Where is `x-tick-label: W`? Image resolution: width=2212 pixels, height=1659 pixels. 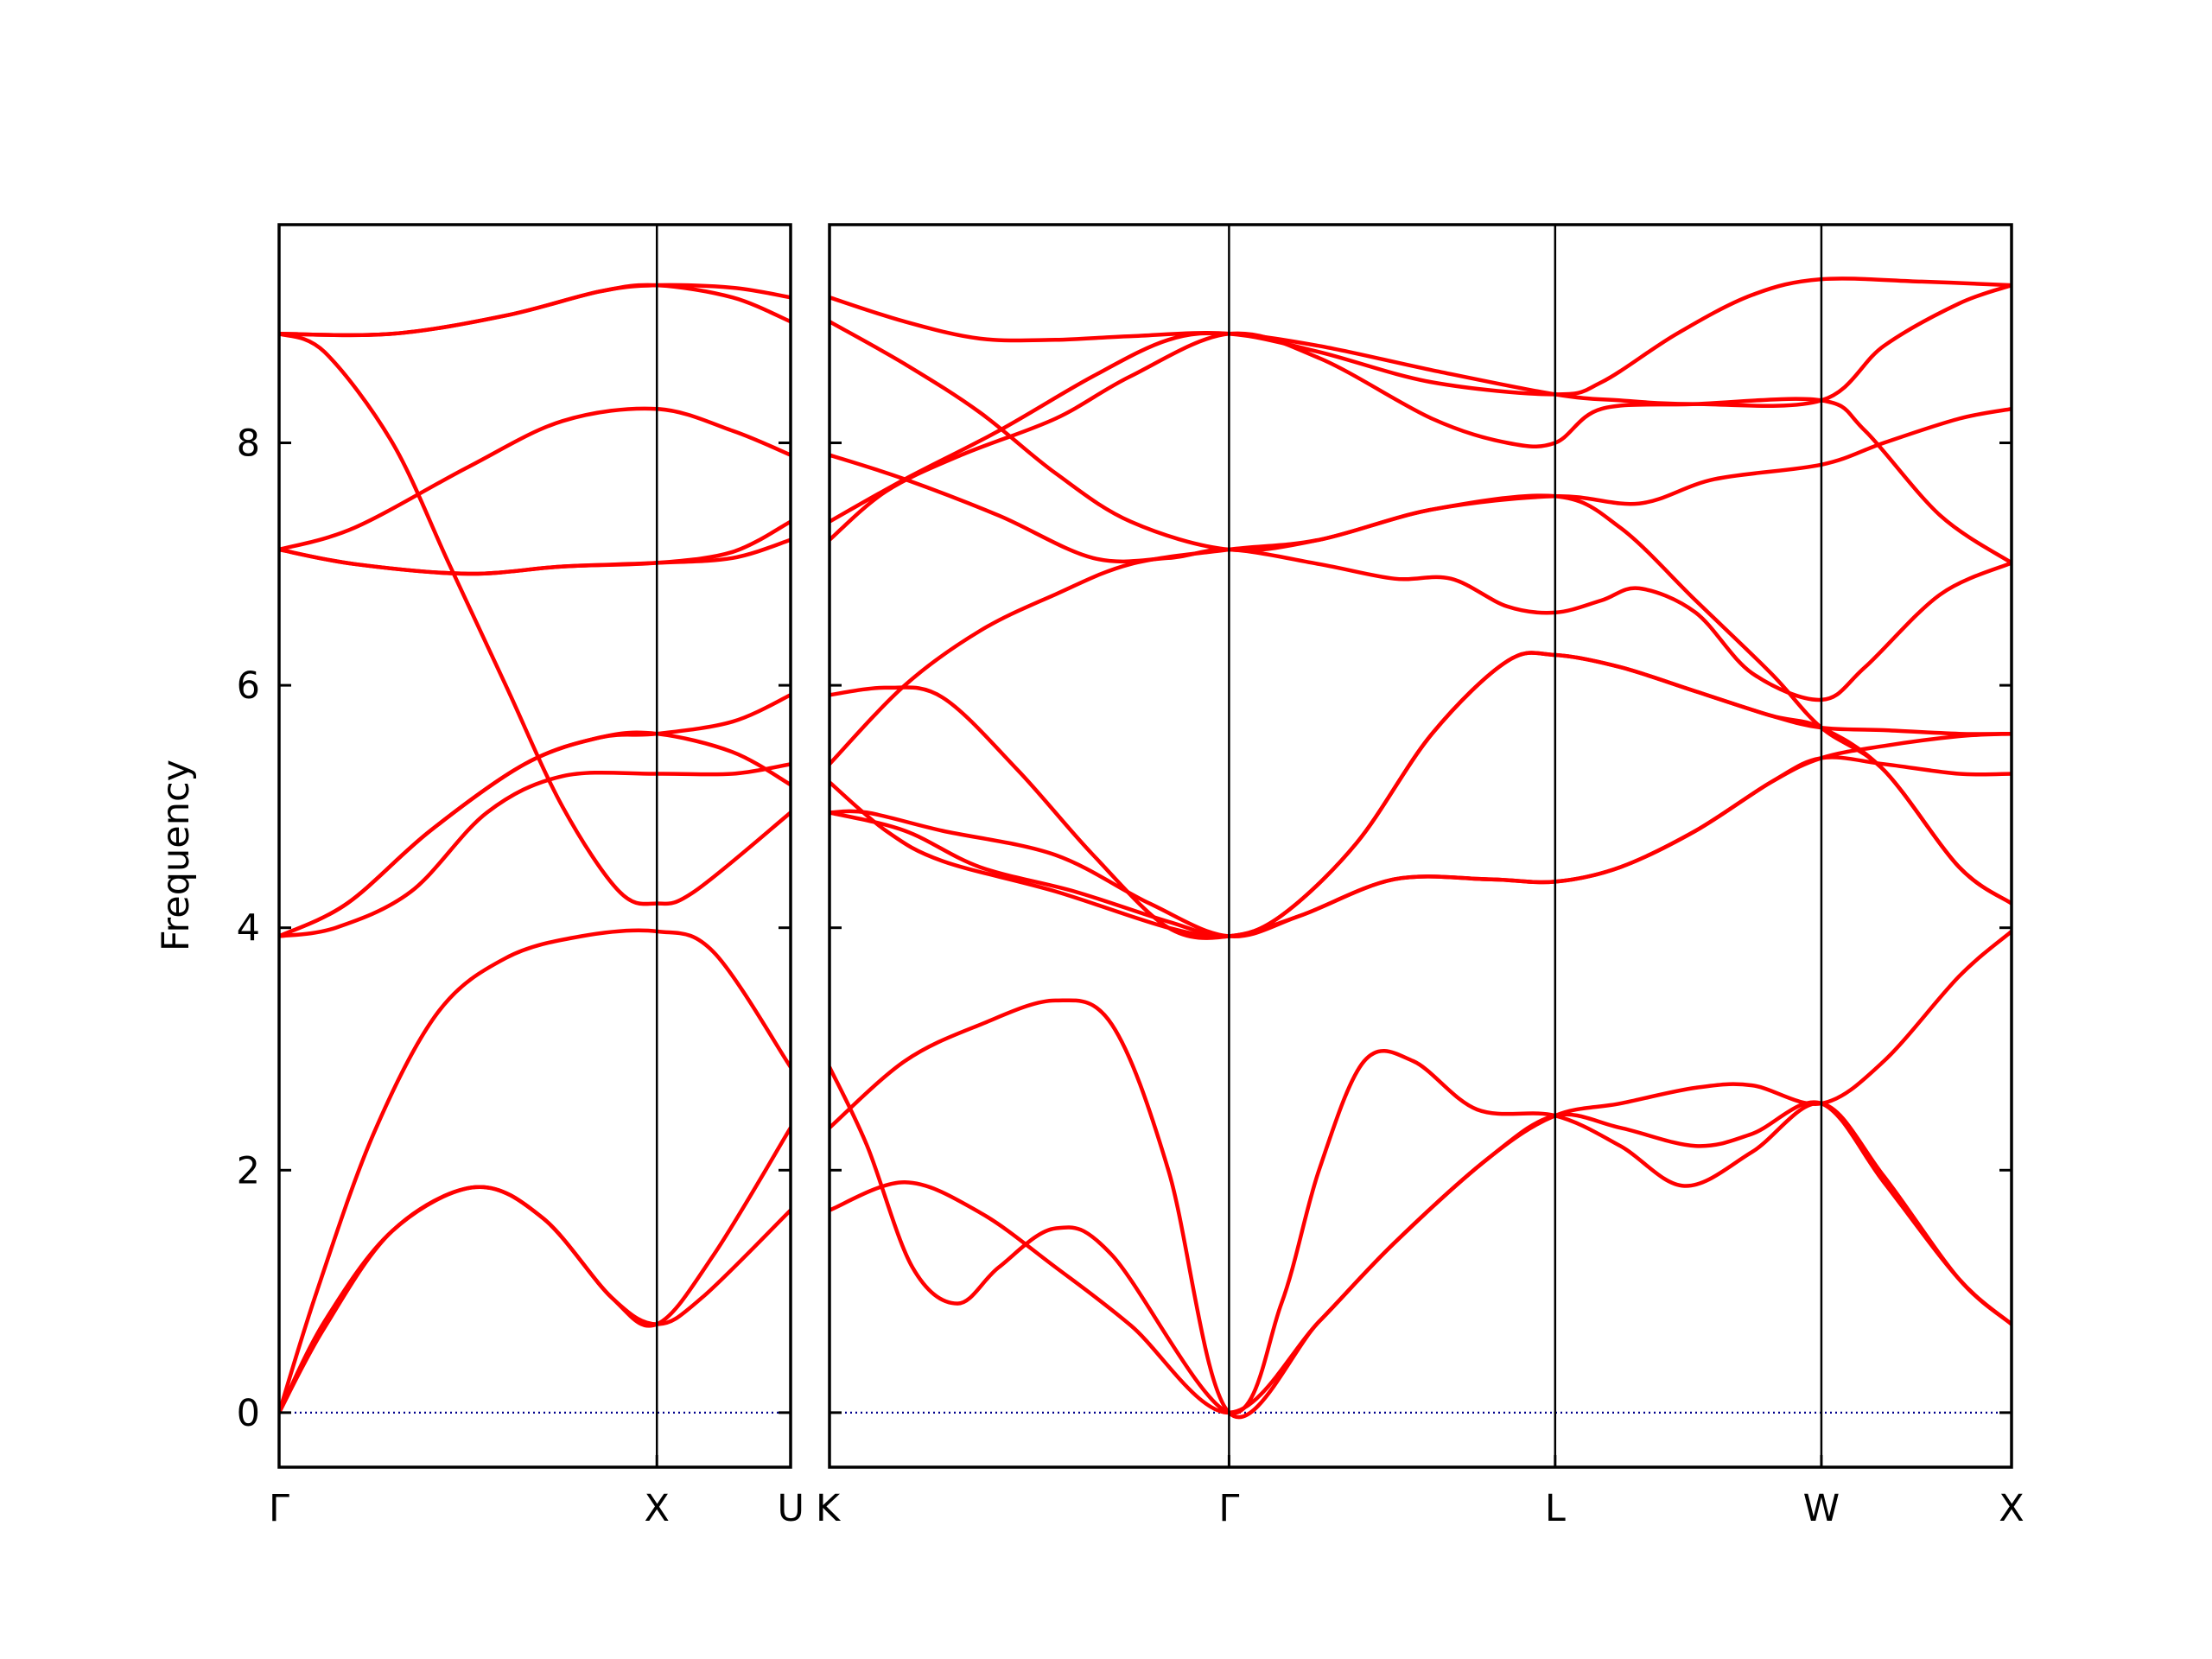 x-tick-label: W is located at coordinates (1821, 1508).